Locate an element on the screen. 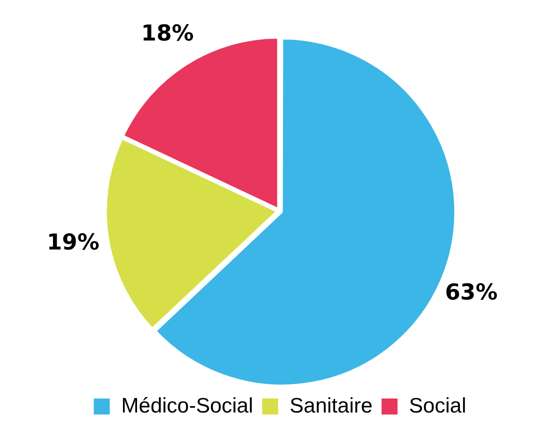 The image size is (559, 429). legend-label: Sanitaire is located at coordinates (331, 406).